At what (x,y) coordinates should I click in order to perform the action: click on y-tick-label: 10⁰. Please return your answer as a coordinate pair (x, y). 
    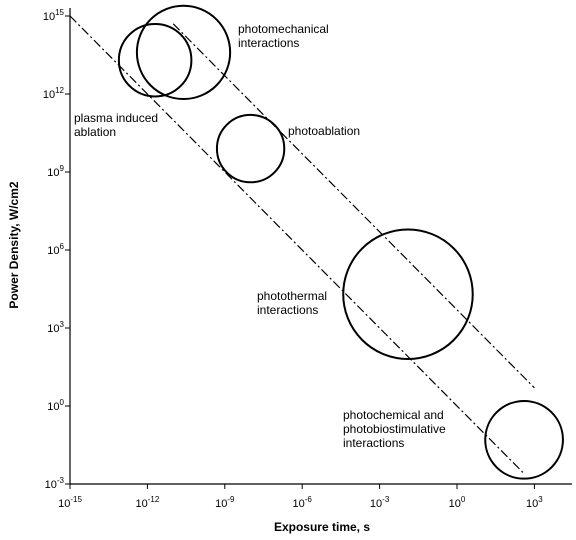
    Looking at the image, I should click on (55, 405).